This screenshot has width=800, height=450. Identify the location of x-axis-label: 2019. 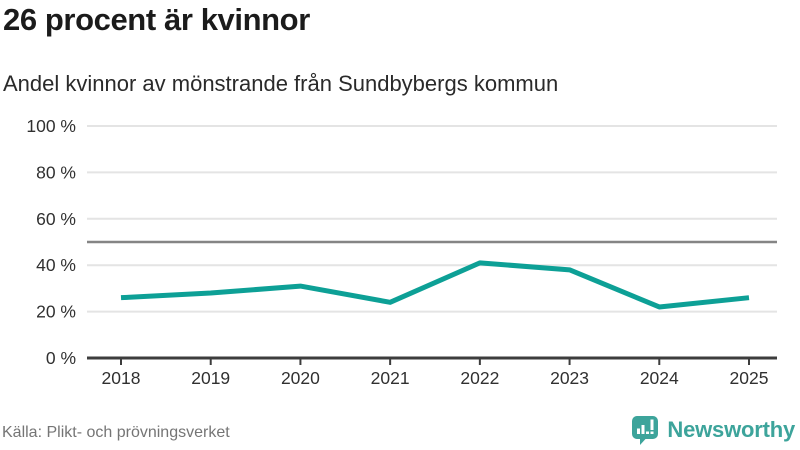
(210, 378).